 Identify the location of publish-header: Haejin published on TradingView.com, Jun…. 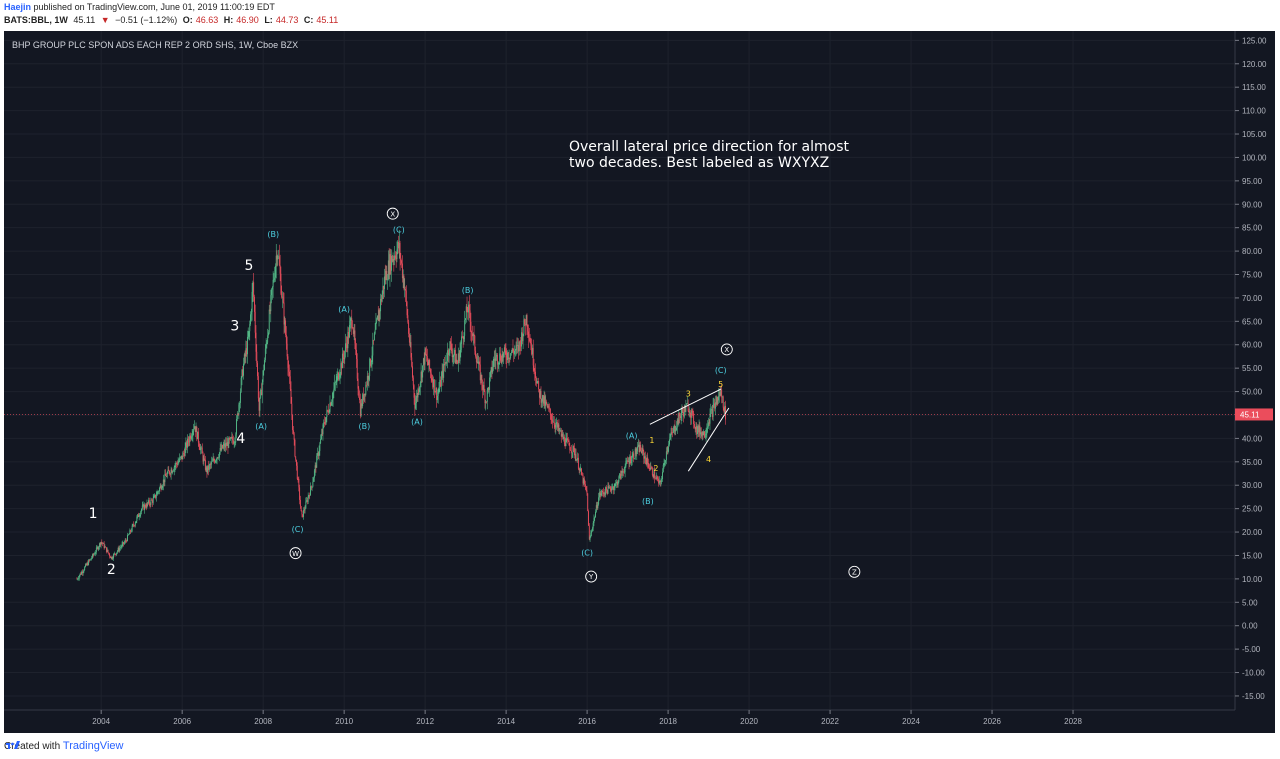
(640, 15).